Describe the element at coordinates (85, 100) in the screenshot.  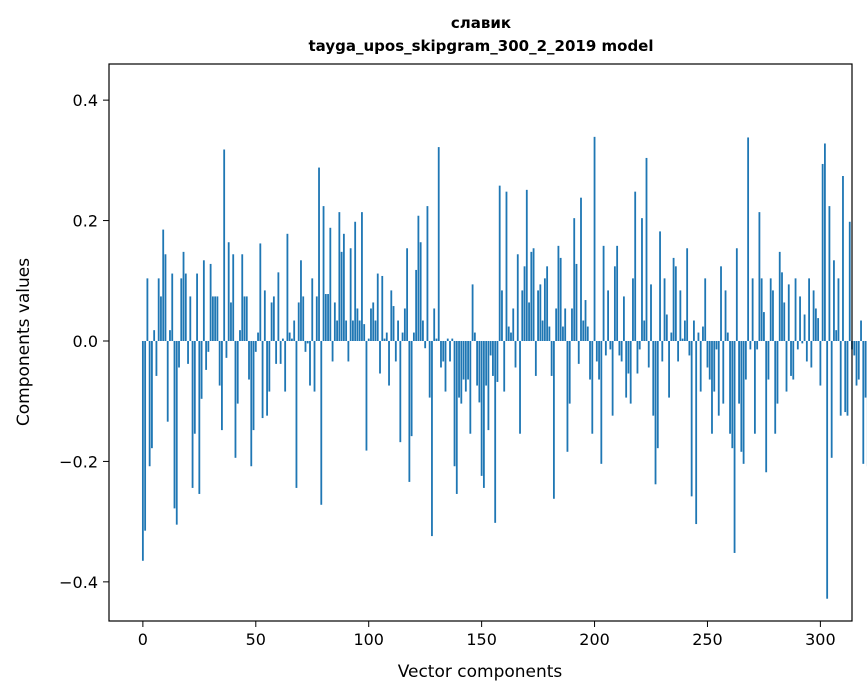
I see `y-tick-label: 0.4` at that location.